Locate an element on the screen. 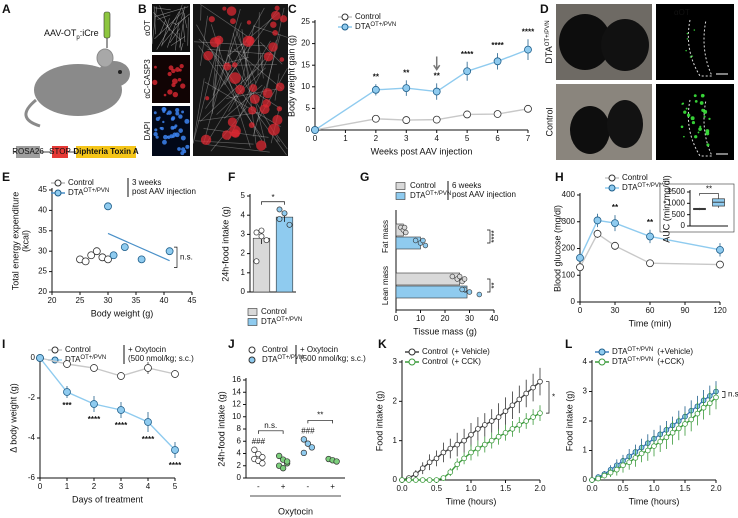 Image resolution: width=738 pixels, height=518 pixels. y-tick-label: 4 is located at coordinates (243, 214).